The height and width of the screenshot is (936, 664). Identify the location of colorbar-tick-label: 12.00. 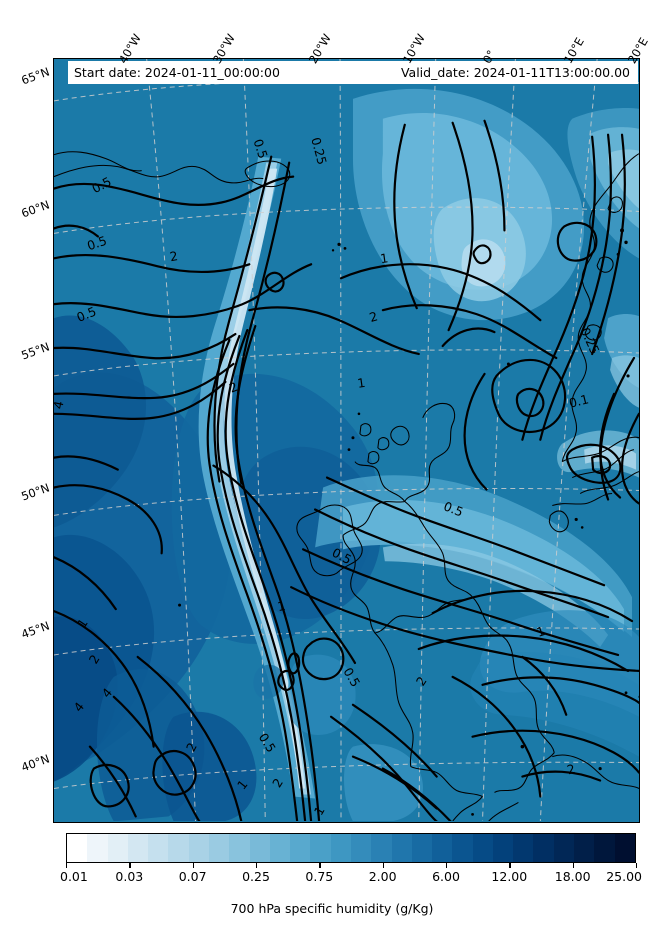
(509, 876).